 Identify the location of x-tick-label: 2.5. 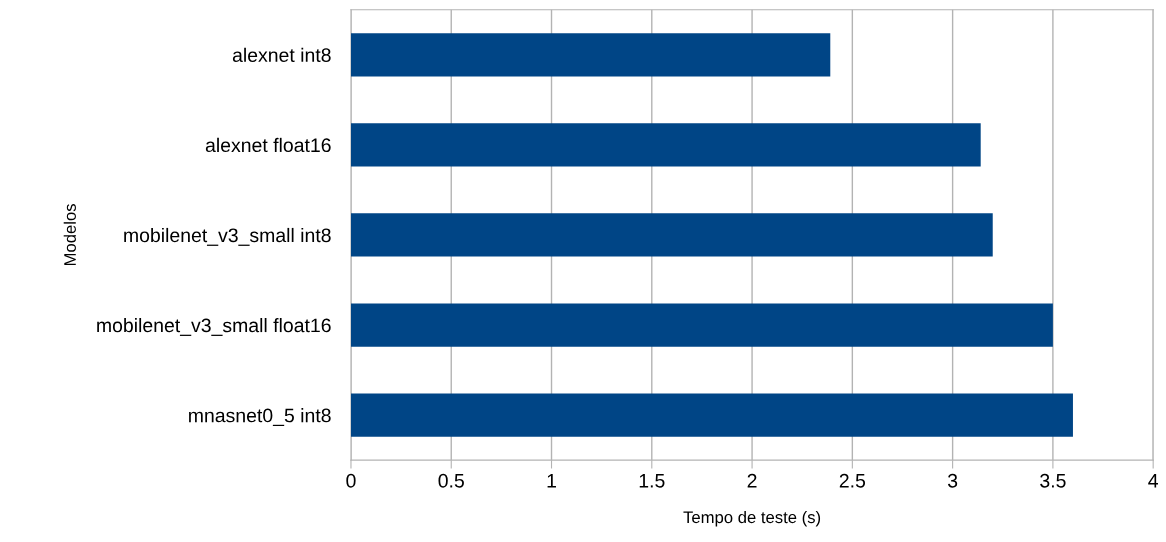
(852, 480).